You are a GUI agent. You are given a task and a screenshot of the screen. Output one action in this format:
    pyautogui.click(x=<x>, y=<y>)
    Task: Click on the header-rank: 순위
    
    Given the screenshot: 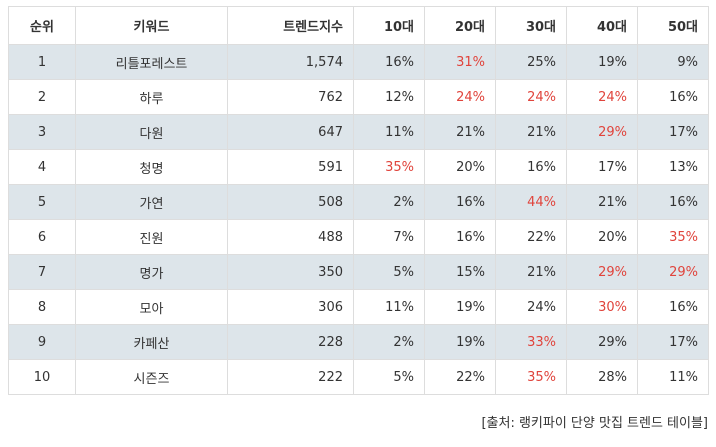 What is the action you would take?
    pyautogui.click(x=42, y=25)
    